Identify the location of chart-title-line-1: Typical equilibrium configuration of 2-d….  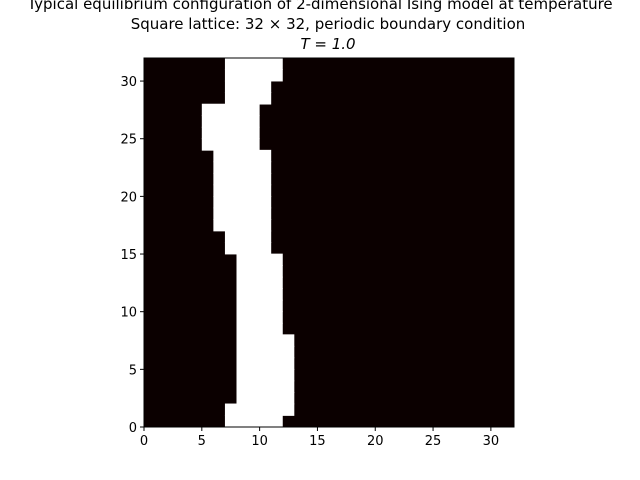
(319, 6).